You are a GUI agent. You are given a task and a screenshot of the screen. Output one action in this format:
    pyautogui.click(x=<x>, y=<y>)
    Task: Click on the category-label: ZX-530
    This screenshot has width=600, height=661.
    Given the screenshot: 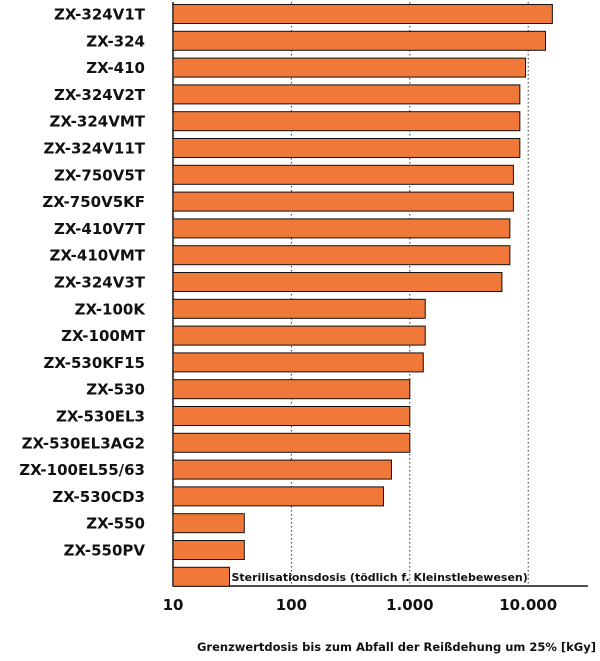 What is the action you would take?
    pyautogui.click(x=115, y=390)
    